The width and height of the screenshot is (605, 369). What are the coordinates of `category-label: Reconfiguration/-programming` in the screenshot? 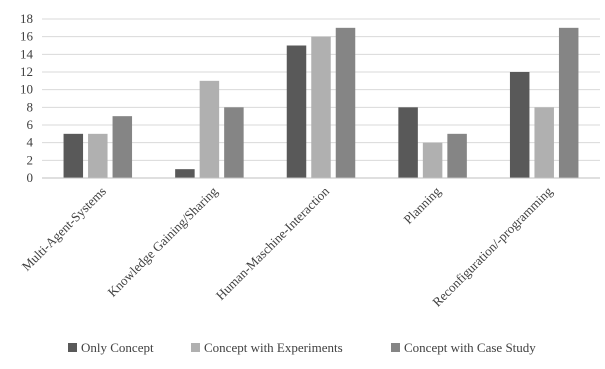 It's located at (492, 246).